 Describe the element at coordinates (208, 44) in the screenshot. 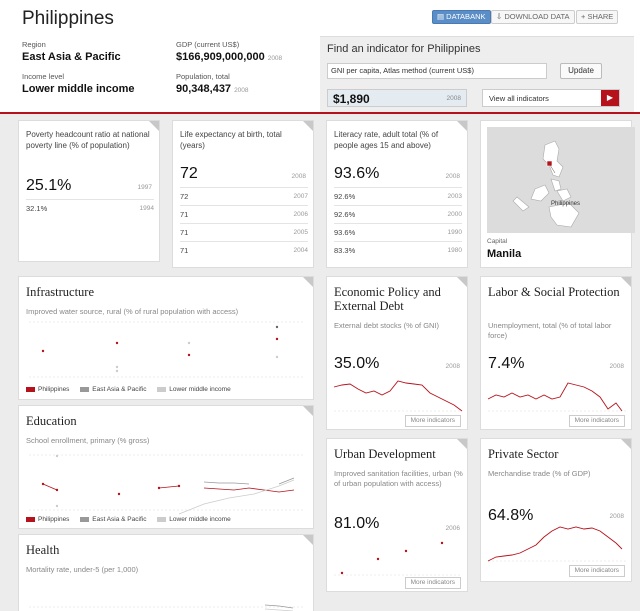

I see `gdp-label: GDP (current US$)` at that location.